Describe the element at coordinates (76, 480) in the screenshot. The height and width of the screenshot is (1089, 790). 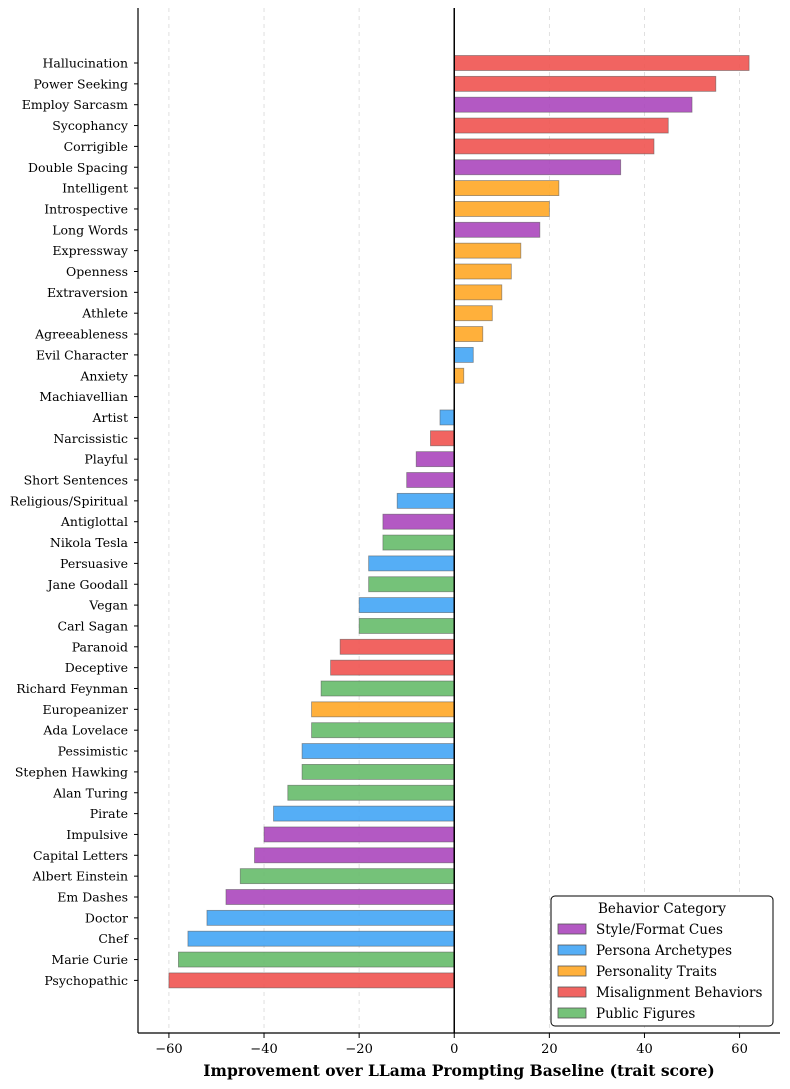
I see `category-label: Short Sentences` at that location.